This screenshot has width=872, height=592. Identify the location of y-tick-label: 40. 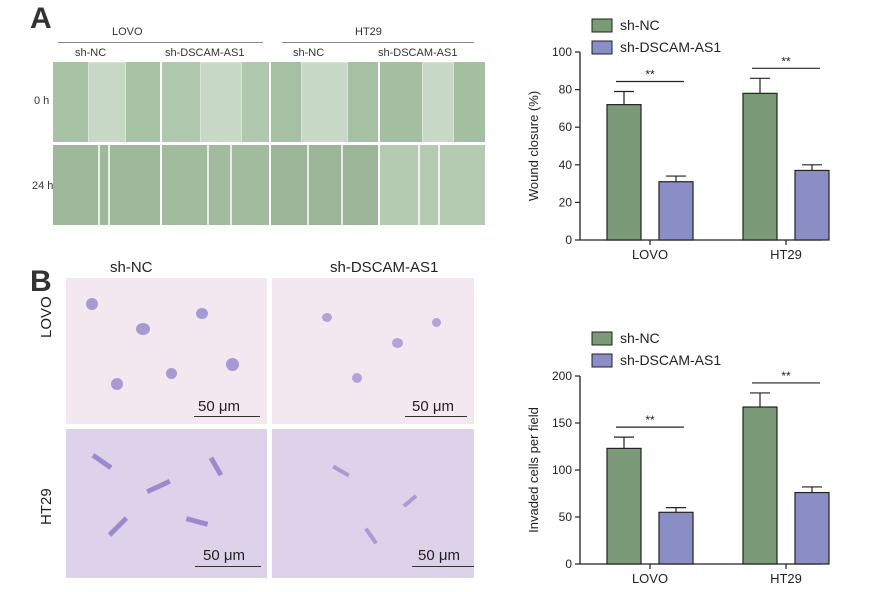
(566, 165).